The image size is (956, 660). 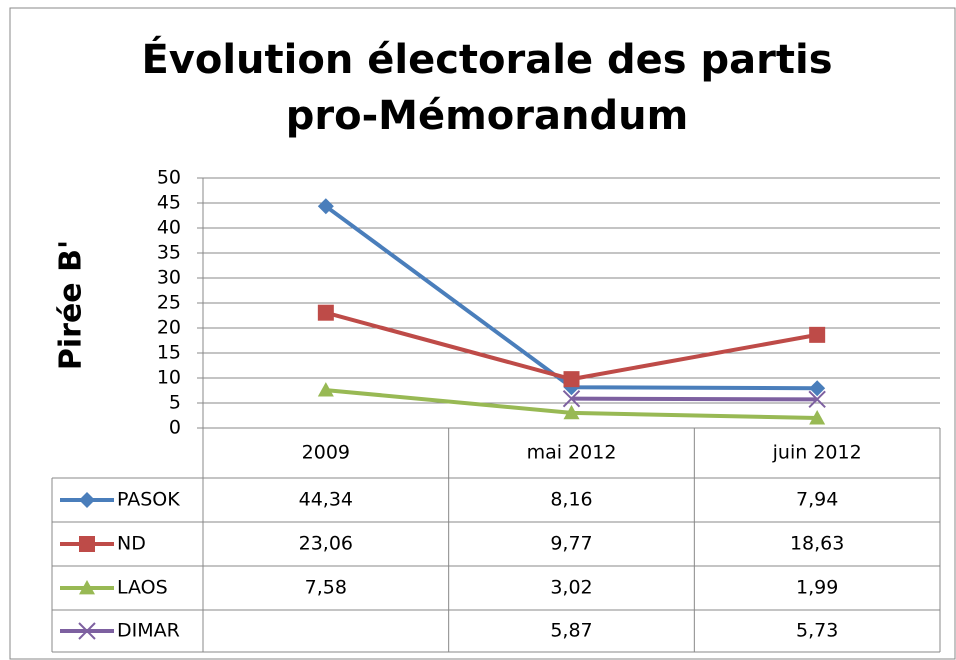 I want to click on y-tick-label: 35, so click(x=169, y=253).